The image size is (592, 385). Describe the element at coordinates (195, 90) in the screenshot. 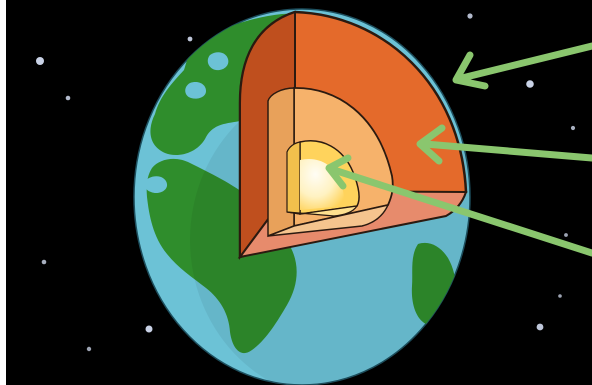

I see `bay` at that location.